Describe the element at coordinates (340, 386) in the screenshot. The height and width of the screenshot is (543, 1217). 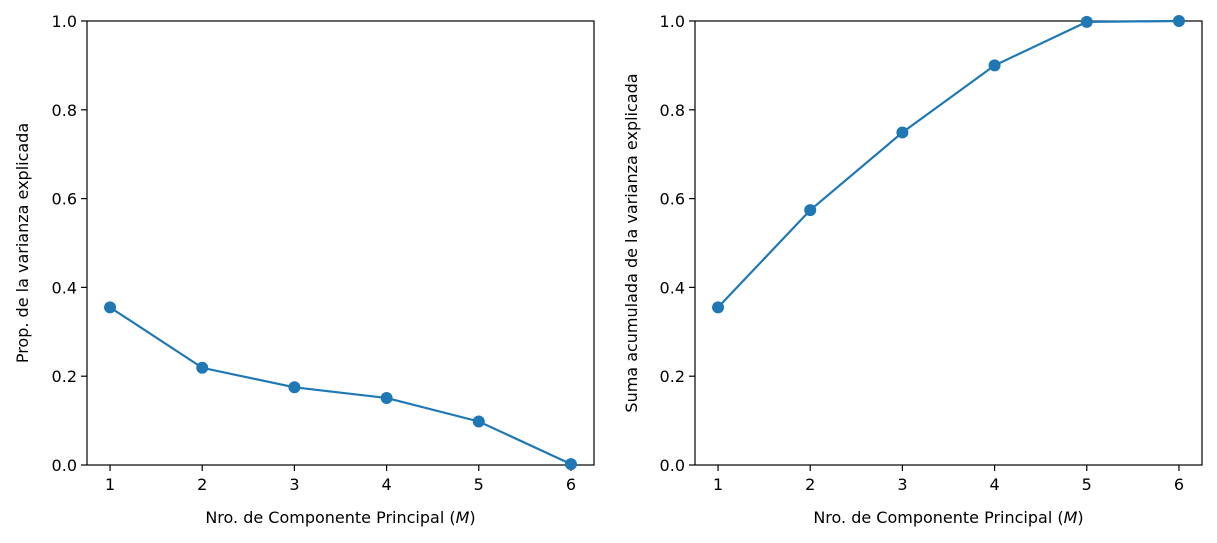
I see `series-line` at that location.